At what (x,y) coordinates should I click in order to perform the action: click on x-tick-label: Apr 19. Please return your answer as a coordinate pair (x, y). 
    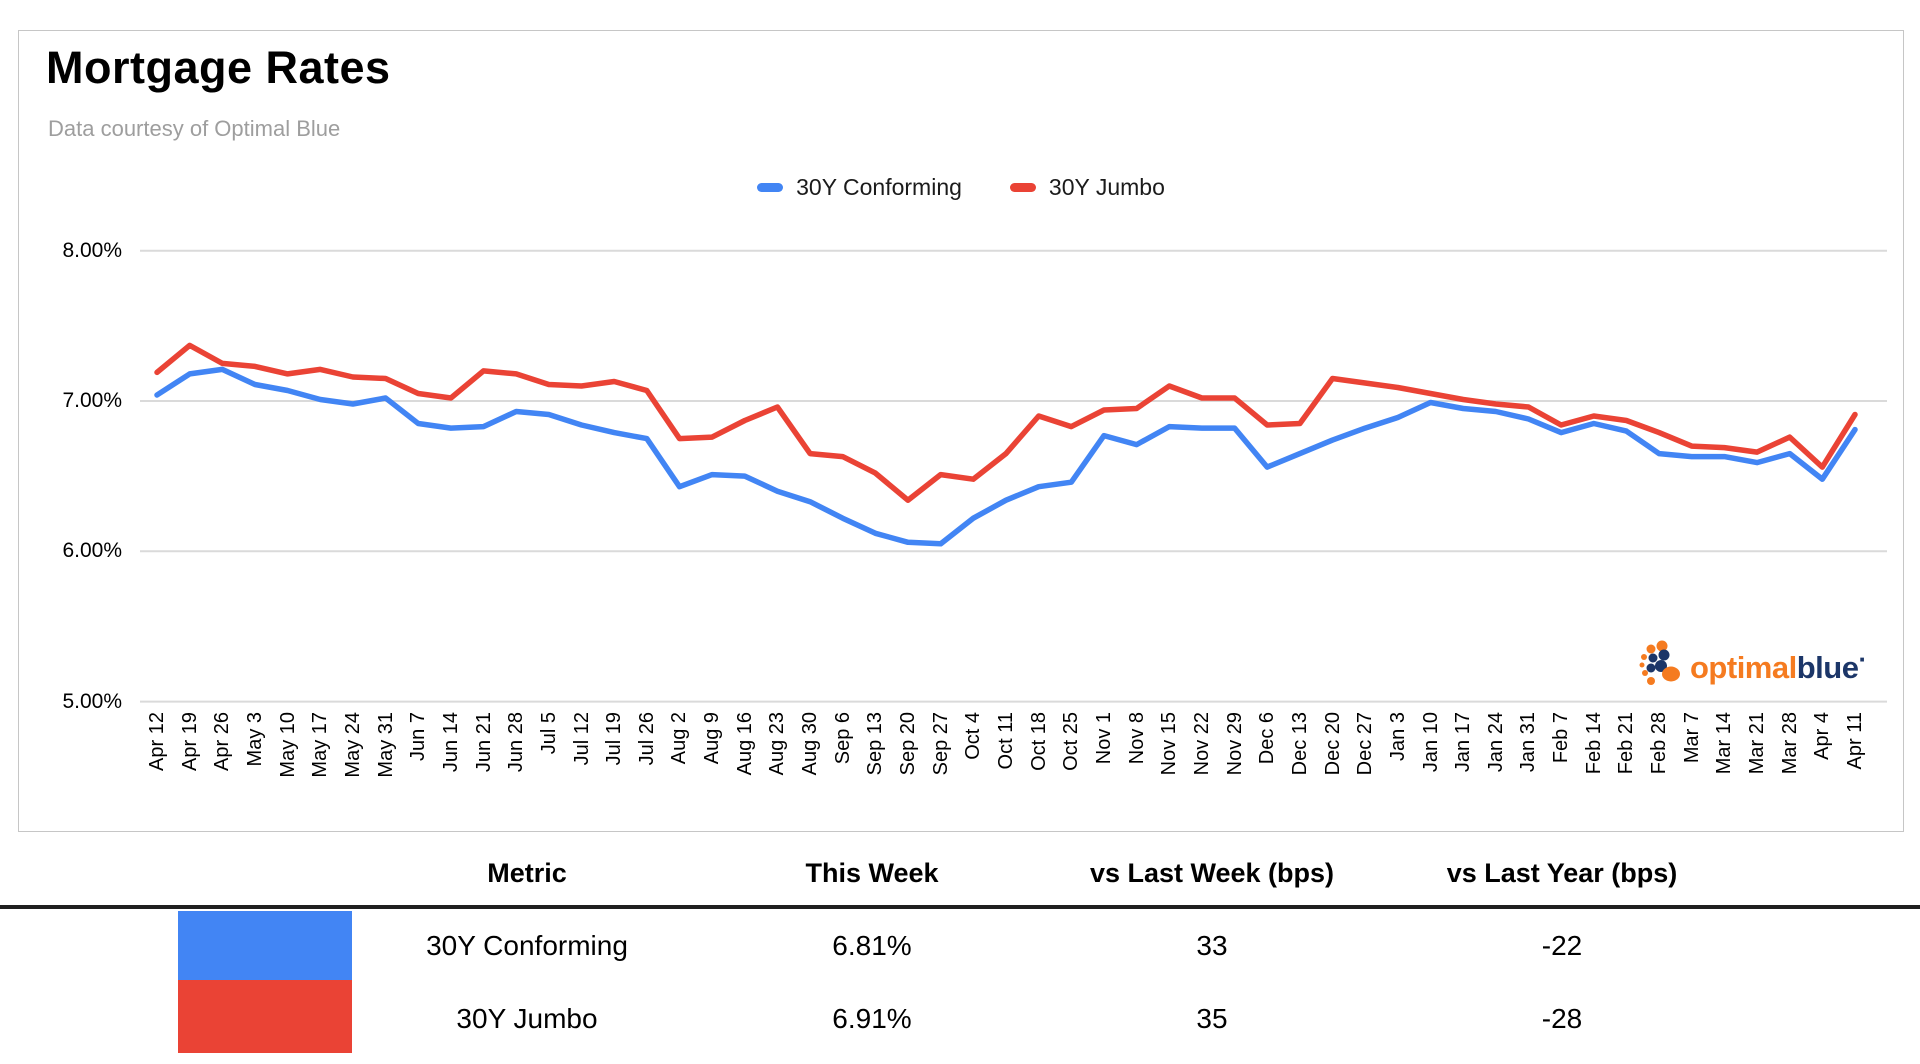
    Looking at the image, I should click on (189, 741).